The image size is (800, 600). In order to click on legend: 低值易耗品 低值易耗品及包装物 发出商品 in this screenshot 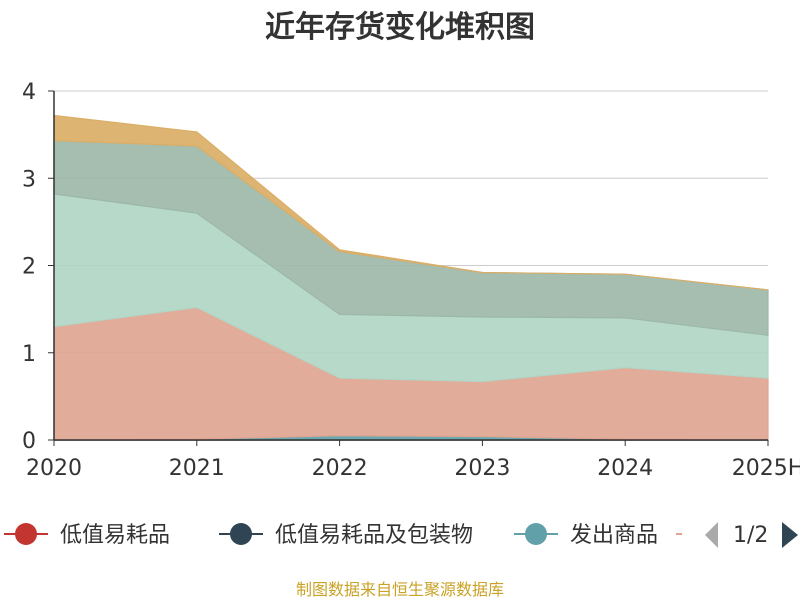, I will do `click(343, 535)`.